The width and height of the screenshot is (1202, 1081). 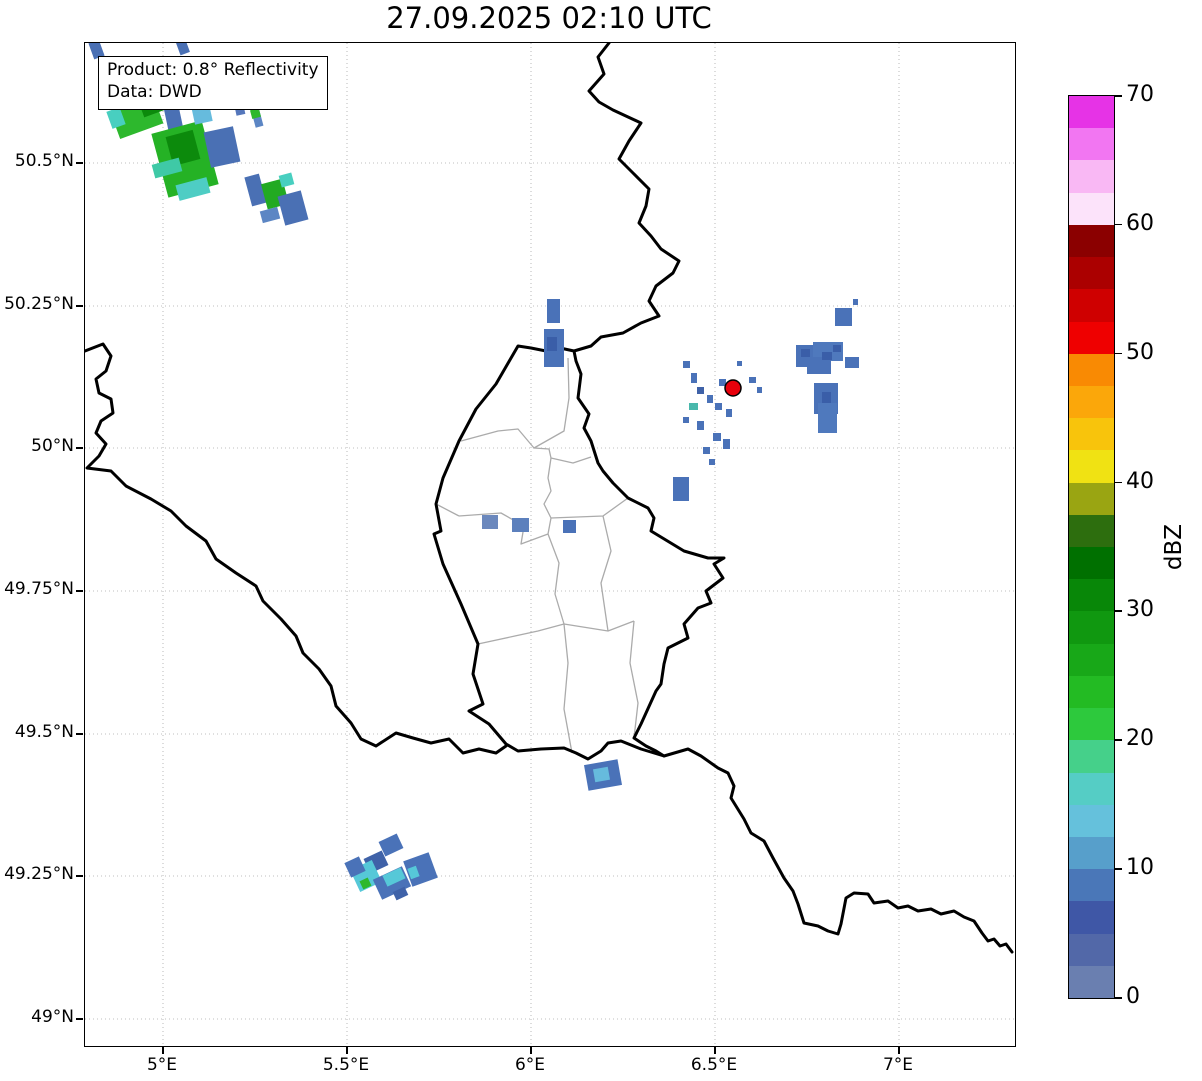 What do you see at coordinates (39, 589) in the screenshot?
I see `y-tick-label: 49.75°N` at bounding box center [39, 589].